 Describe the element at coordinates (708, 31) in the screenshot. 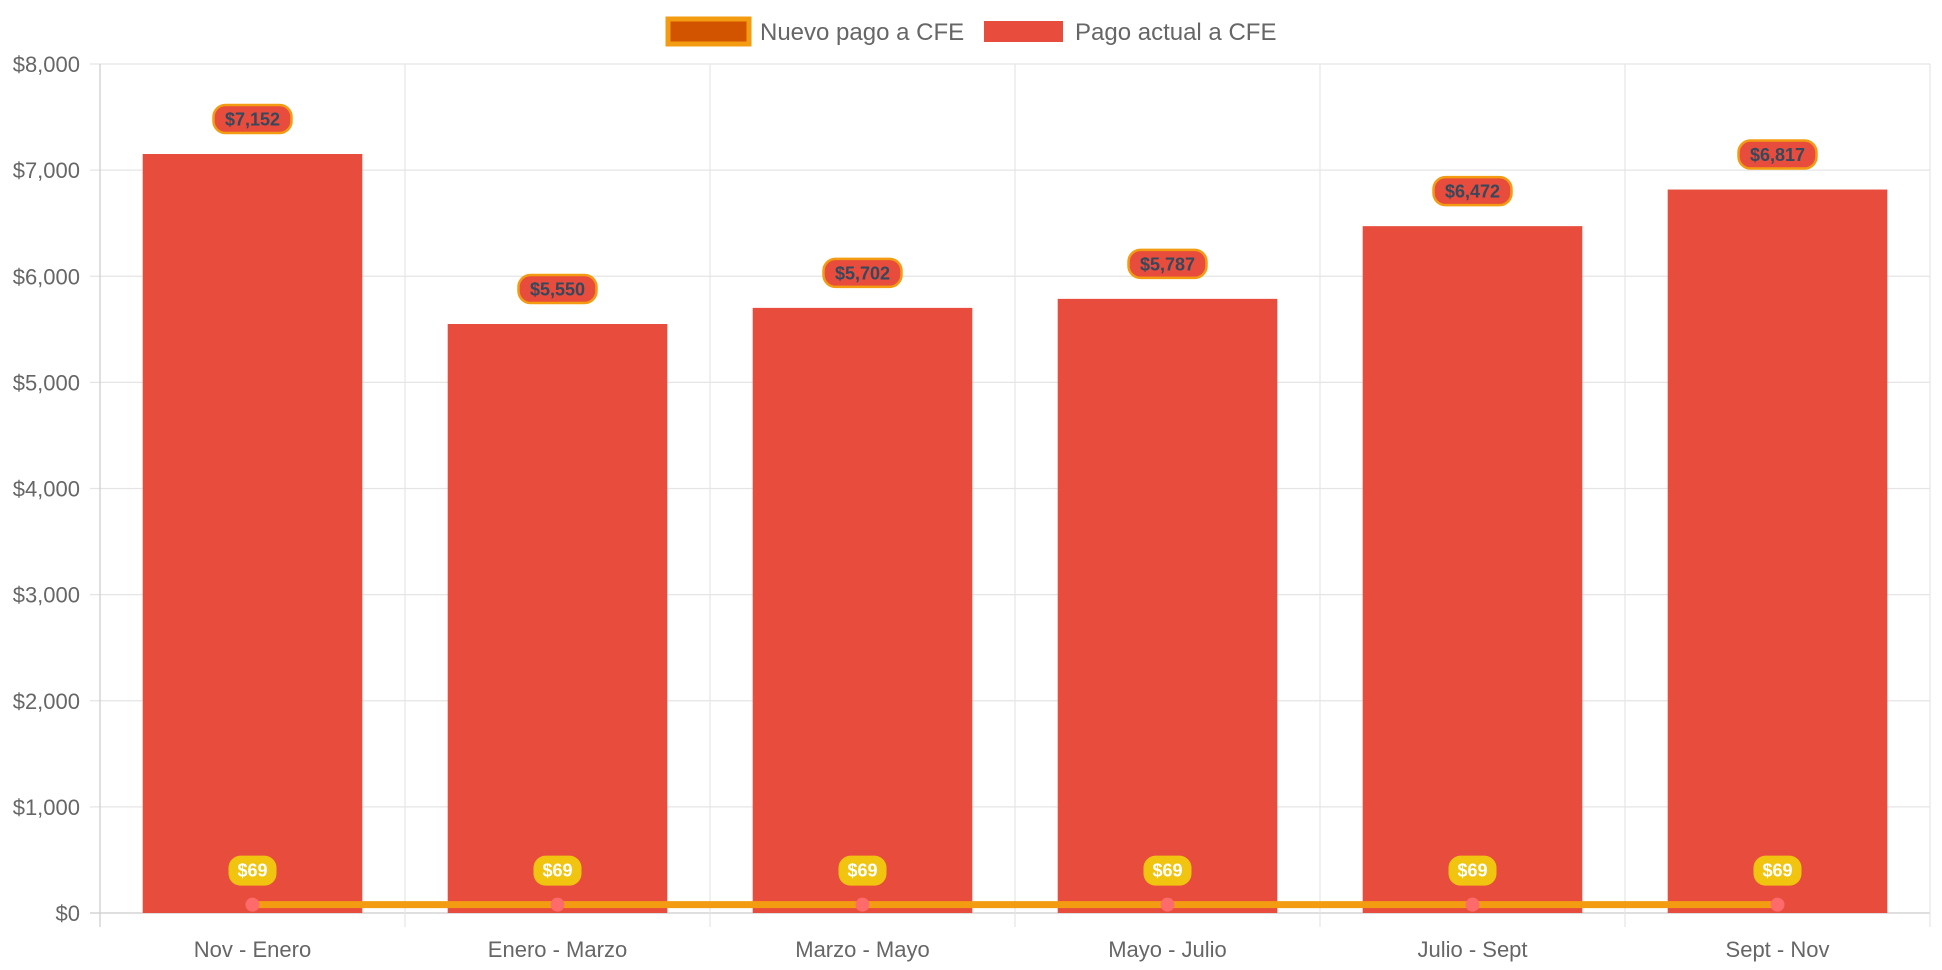

I see `legend-swatch-line-series` at that location.